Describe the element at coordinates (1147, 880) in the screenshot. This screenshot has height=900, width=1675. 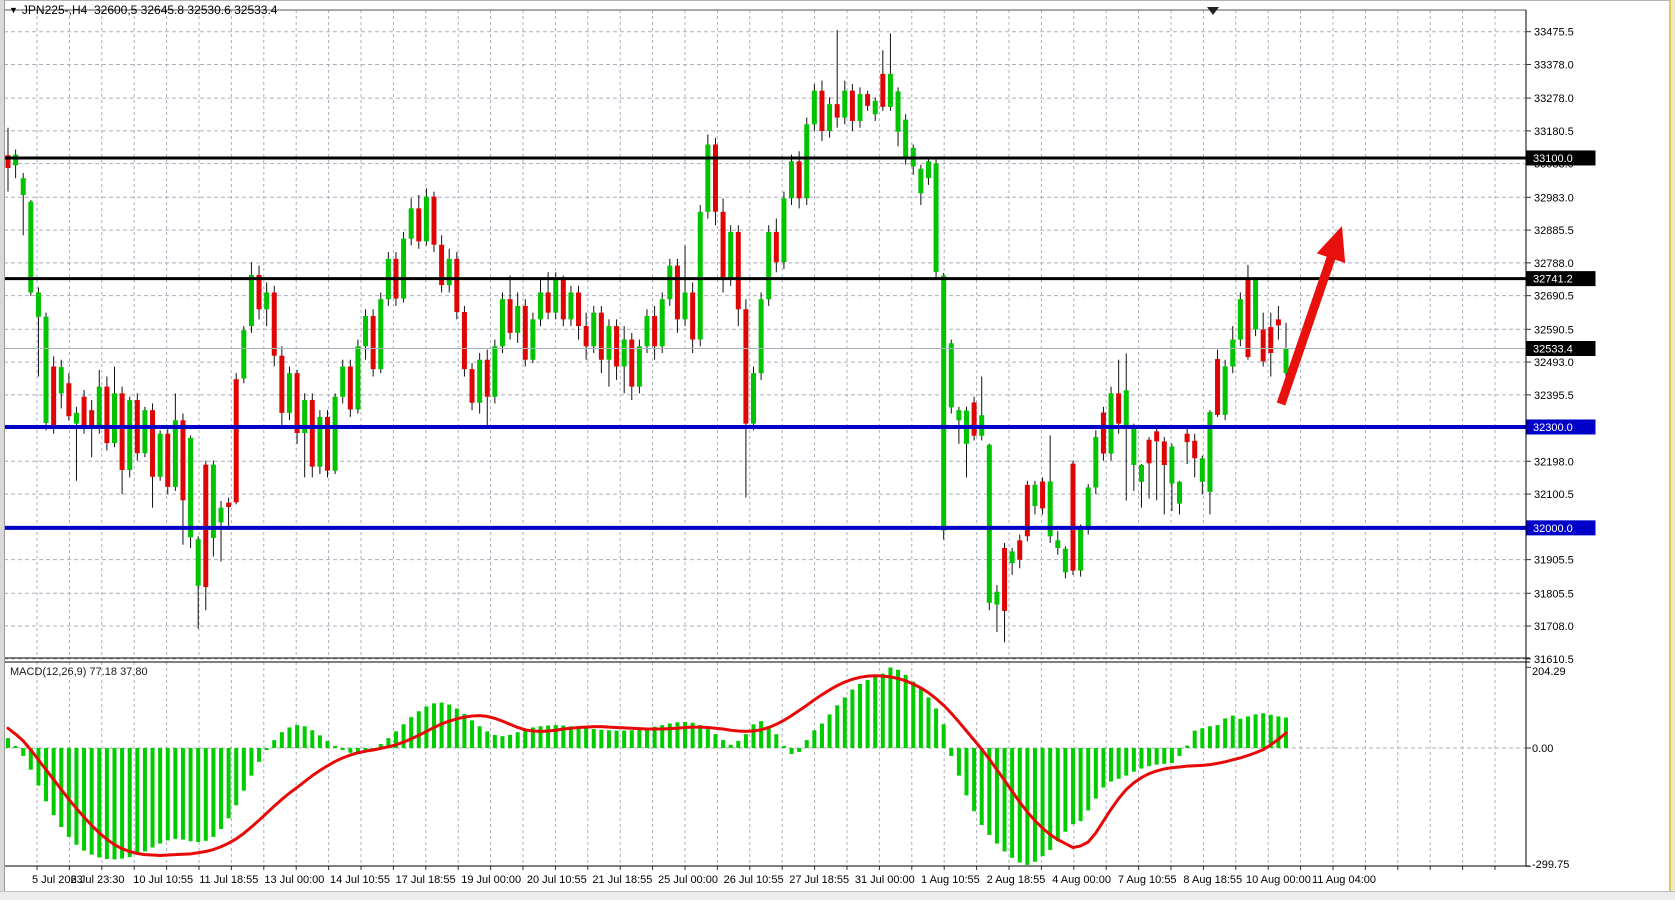
I see `time-axis-label: 7 Aug 10:55` at that location.